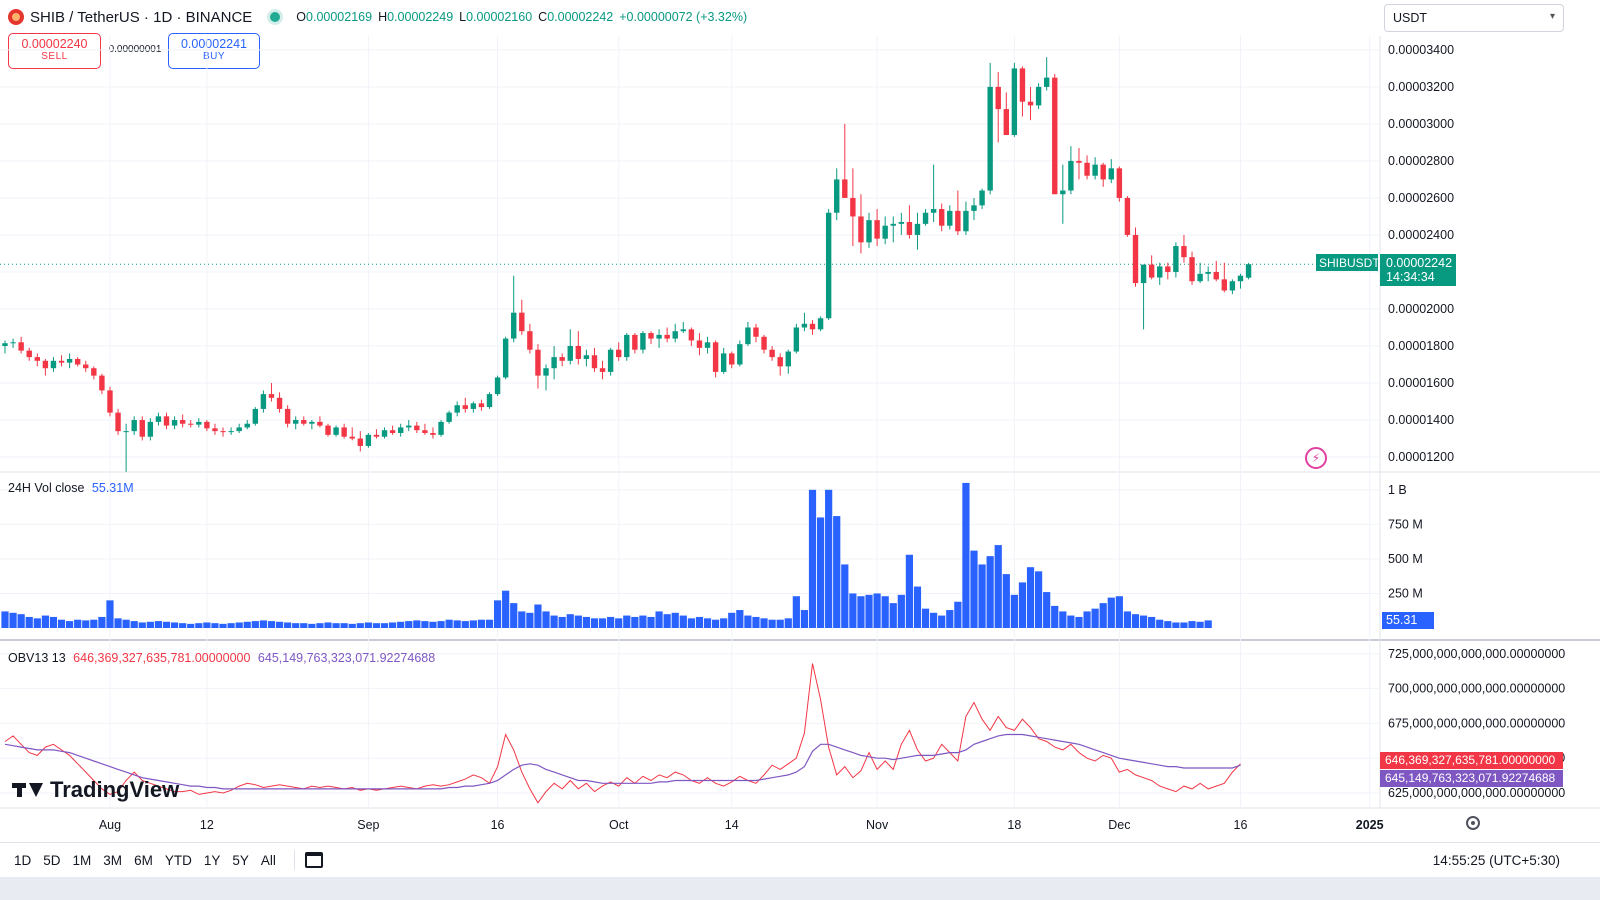  What do you see at coordinates (313, 860) in the screenshot?
I see `calendar-icon` at bounding box center [313, 860].